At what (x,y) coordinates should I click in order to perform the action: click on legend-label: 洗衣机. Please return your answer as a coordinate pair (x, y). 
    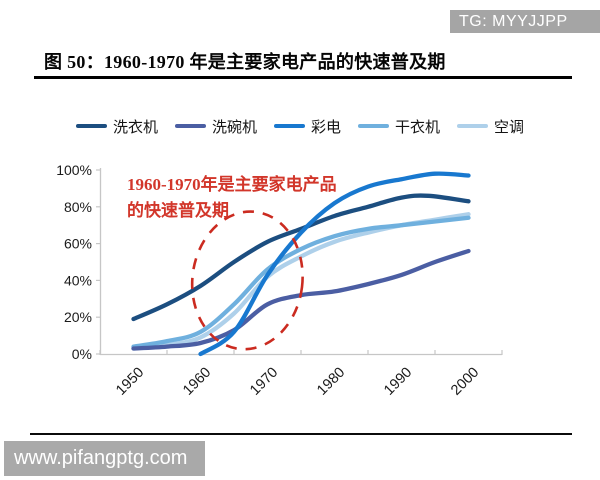
    Looking at the image, I should click on (135, 127).